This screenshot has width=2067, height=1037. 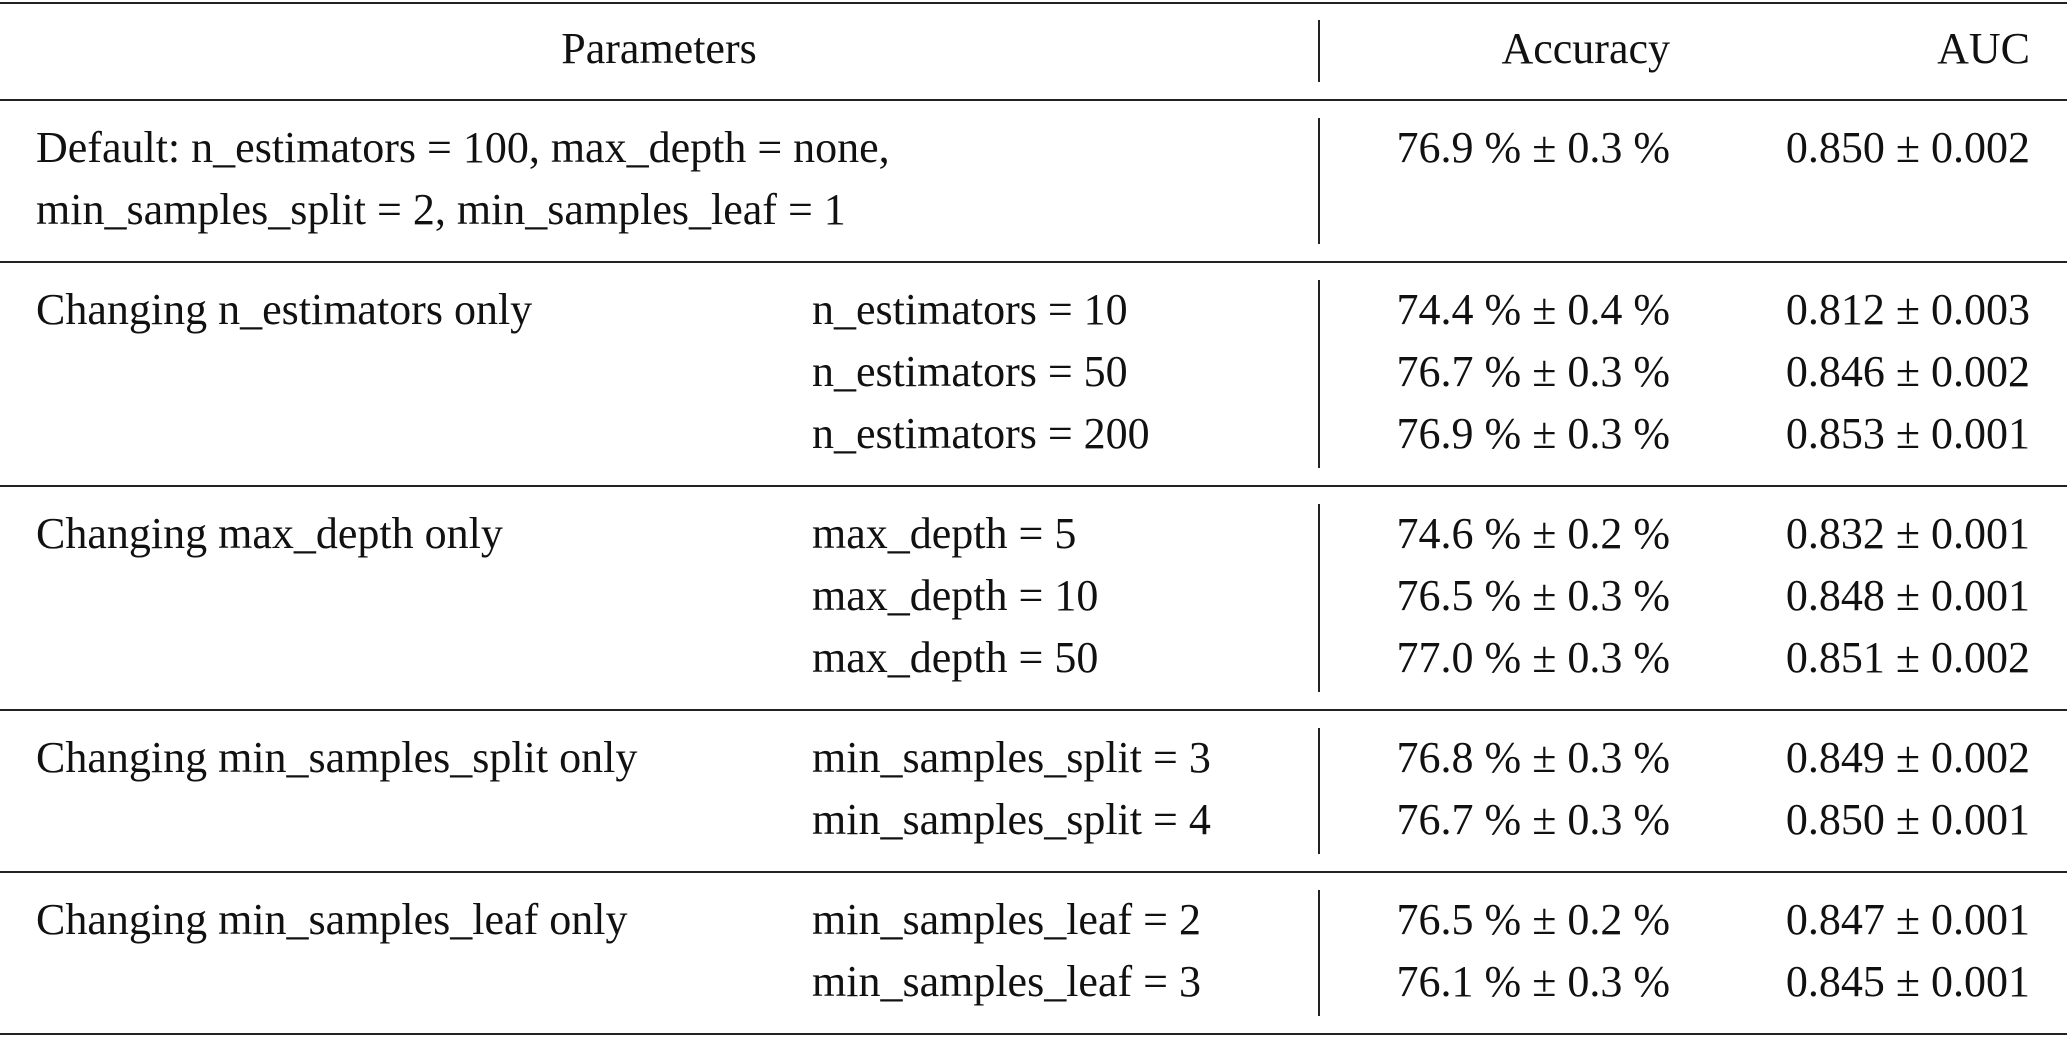 What do you see at coordinates (1907, 919) in the screenshot?
I see `auc-cell: 0.847 ± 0.001` at bounding box center [1907, 919].